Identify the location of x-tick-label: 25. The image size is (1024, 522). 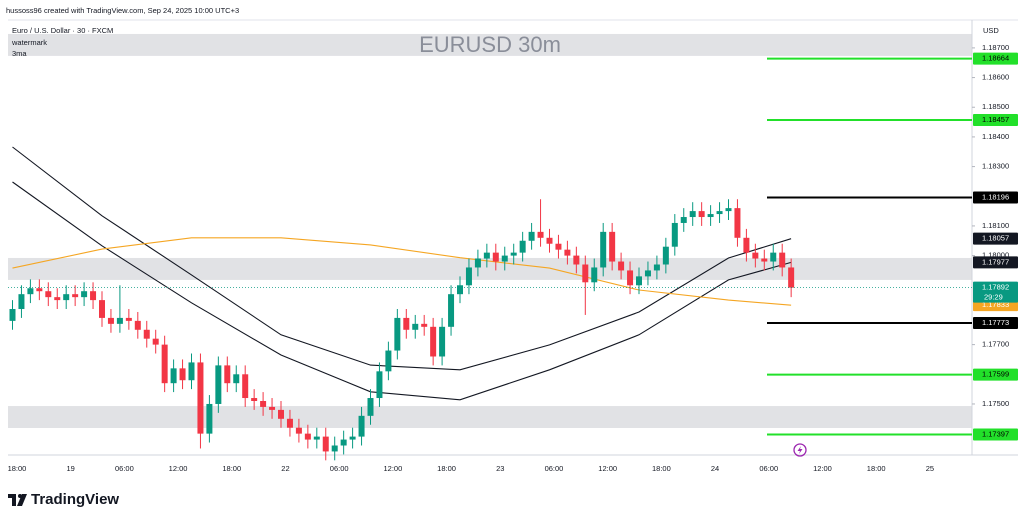
(930, 468).